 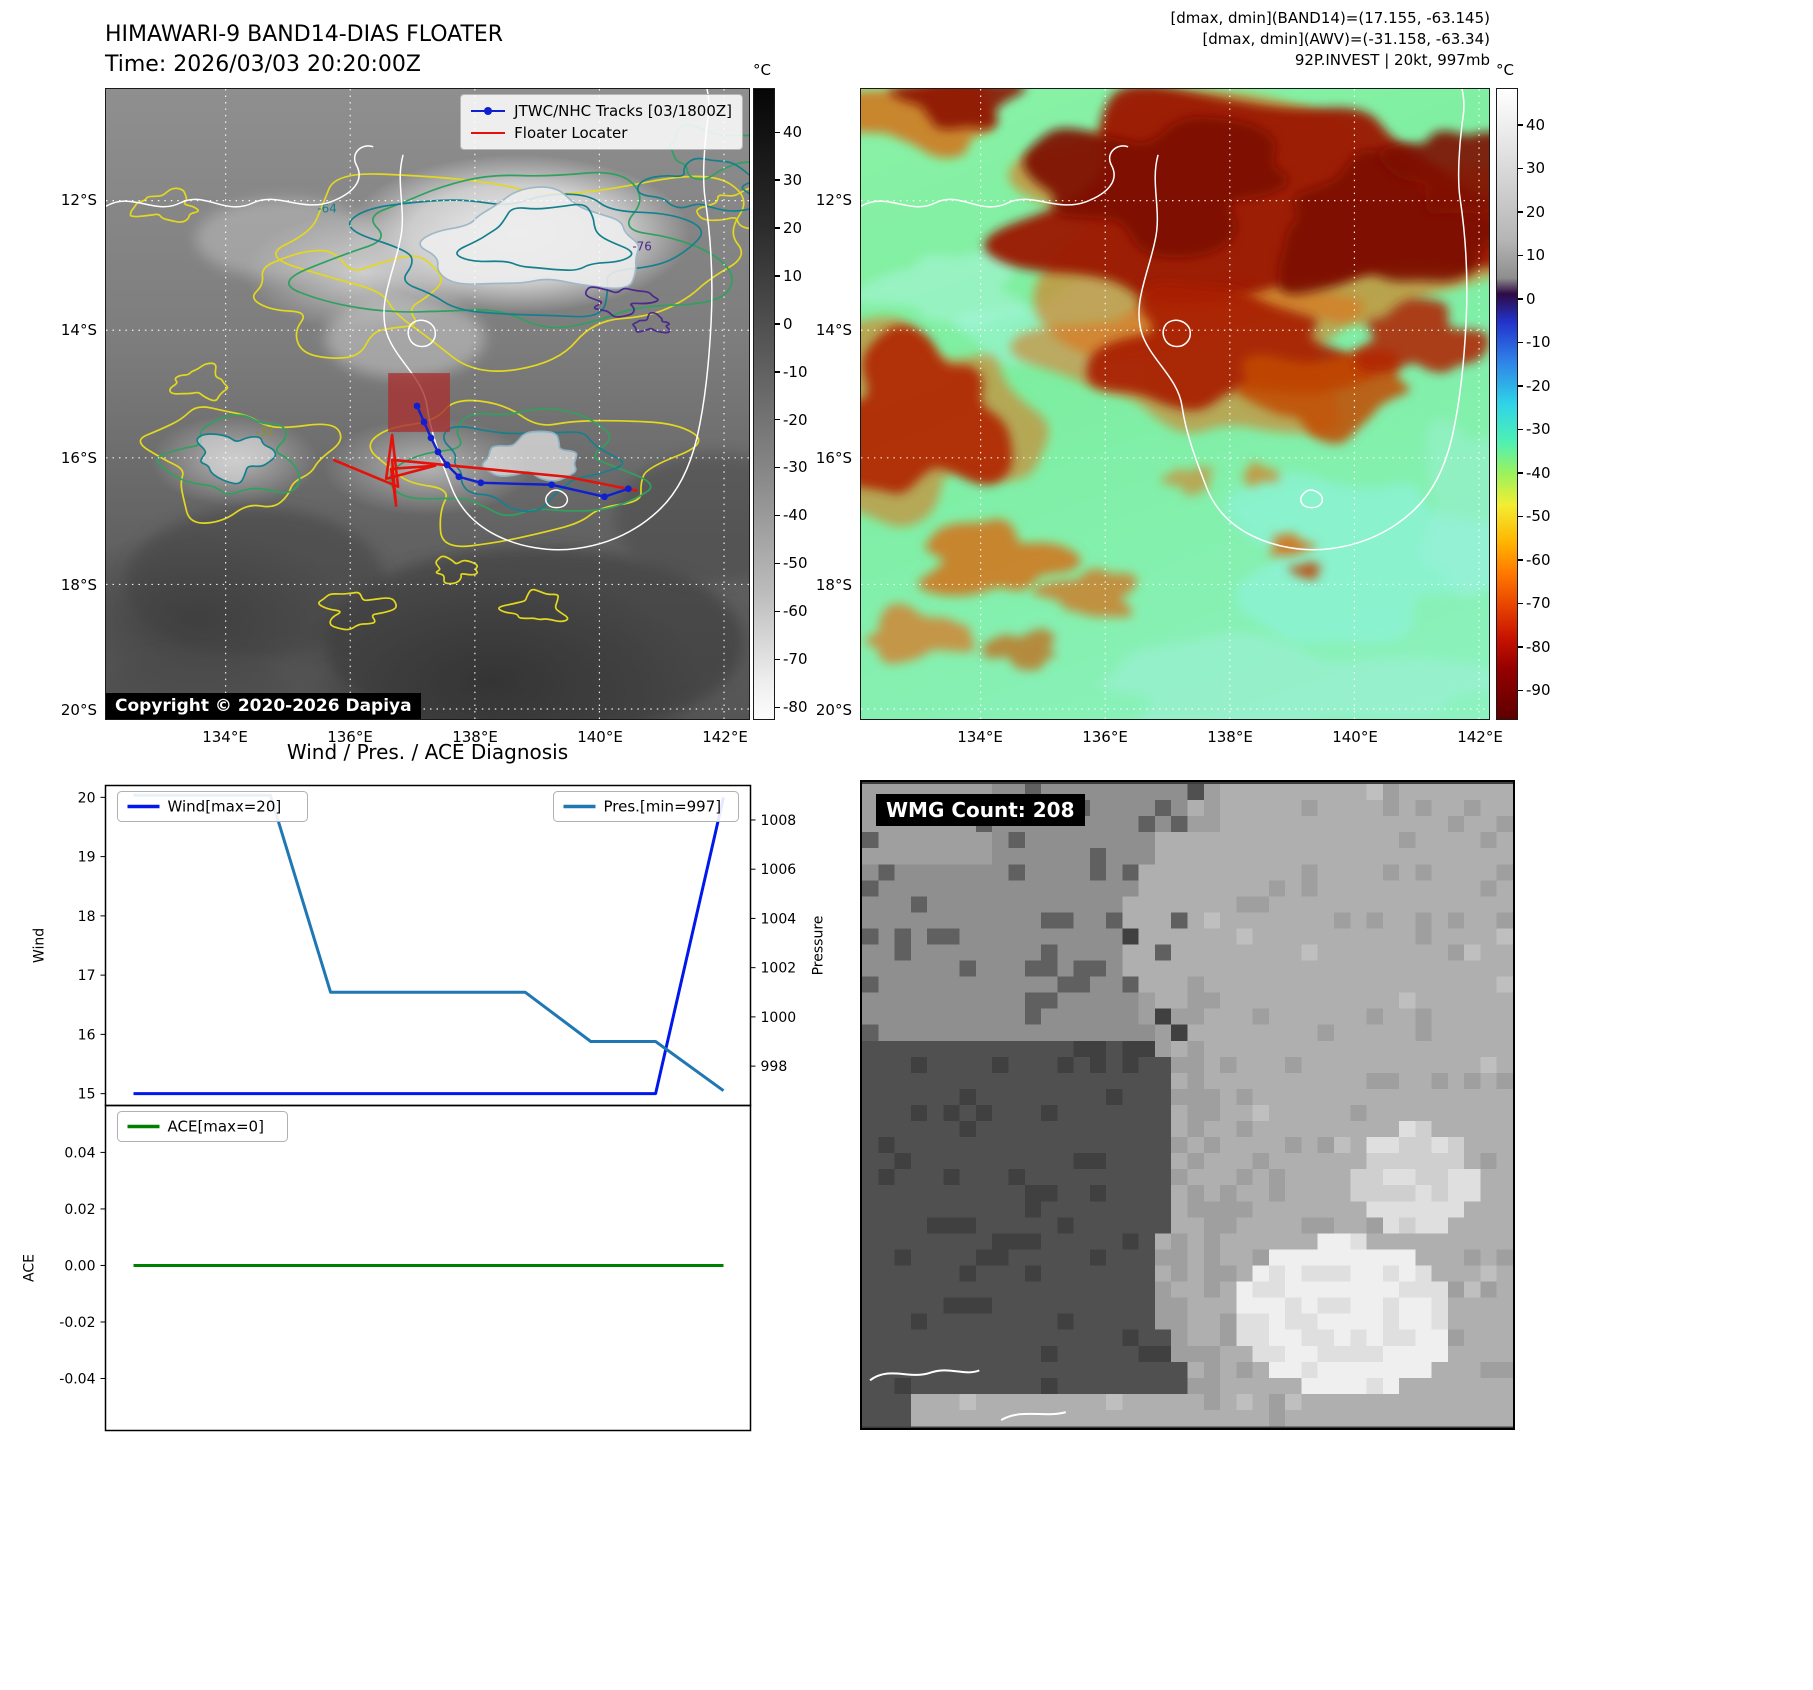 What do you see at coordinates (601, 111) in the screenshot?
I see `tracks-legend-row: JTWC/NHC Tracks [03/1800Z]` at bounding box center [601, 111].